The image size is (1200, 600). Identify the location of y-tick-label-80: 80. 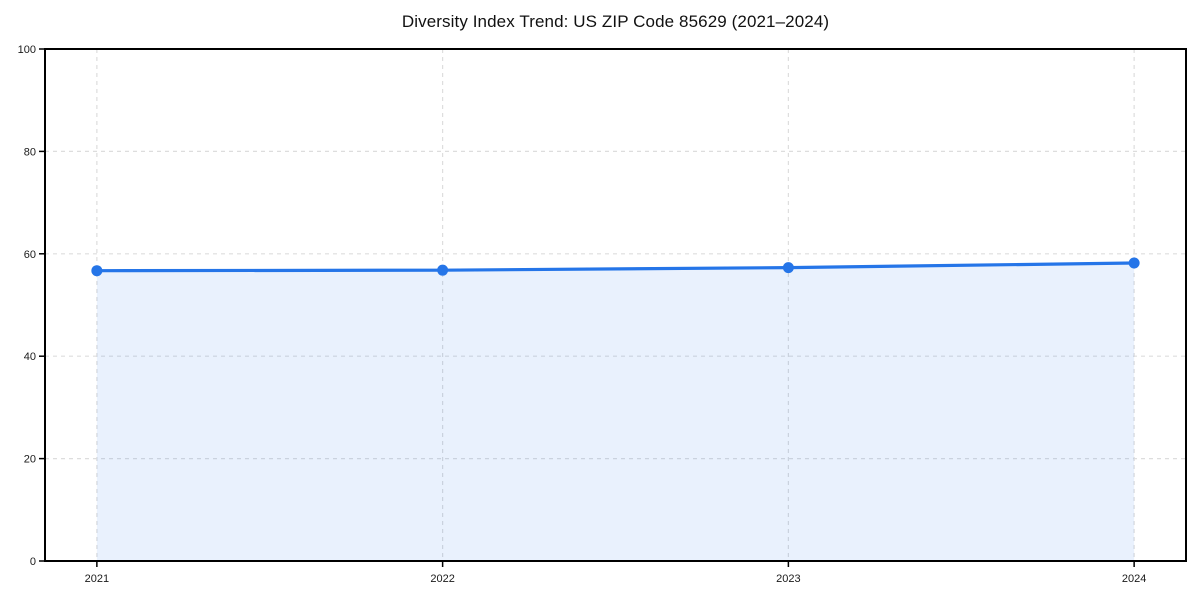
(30, 152).